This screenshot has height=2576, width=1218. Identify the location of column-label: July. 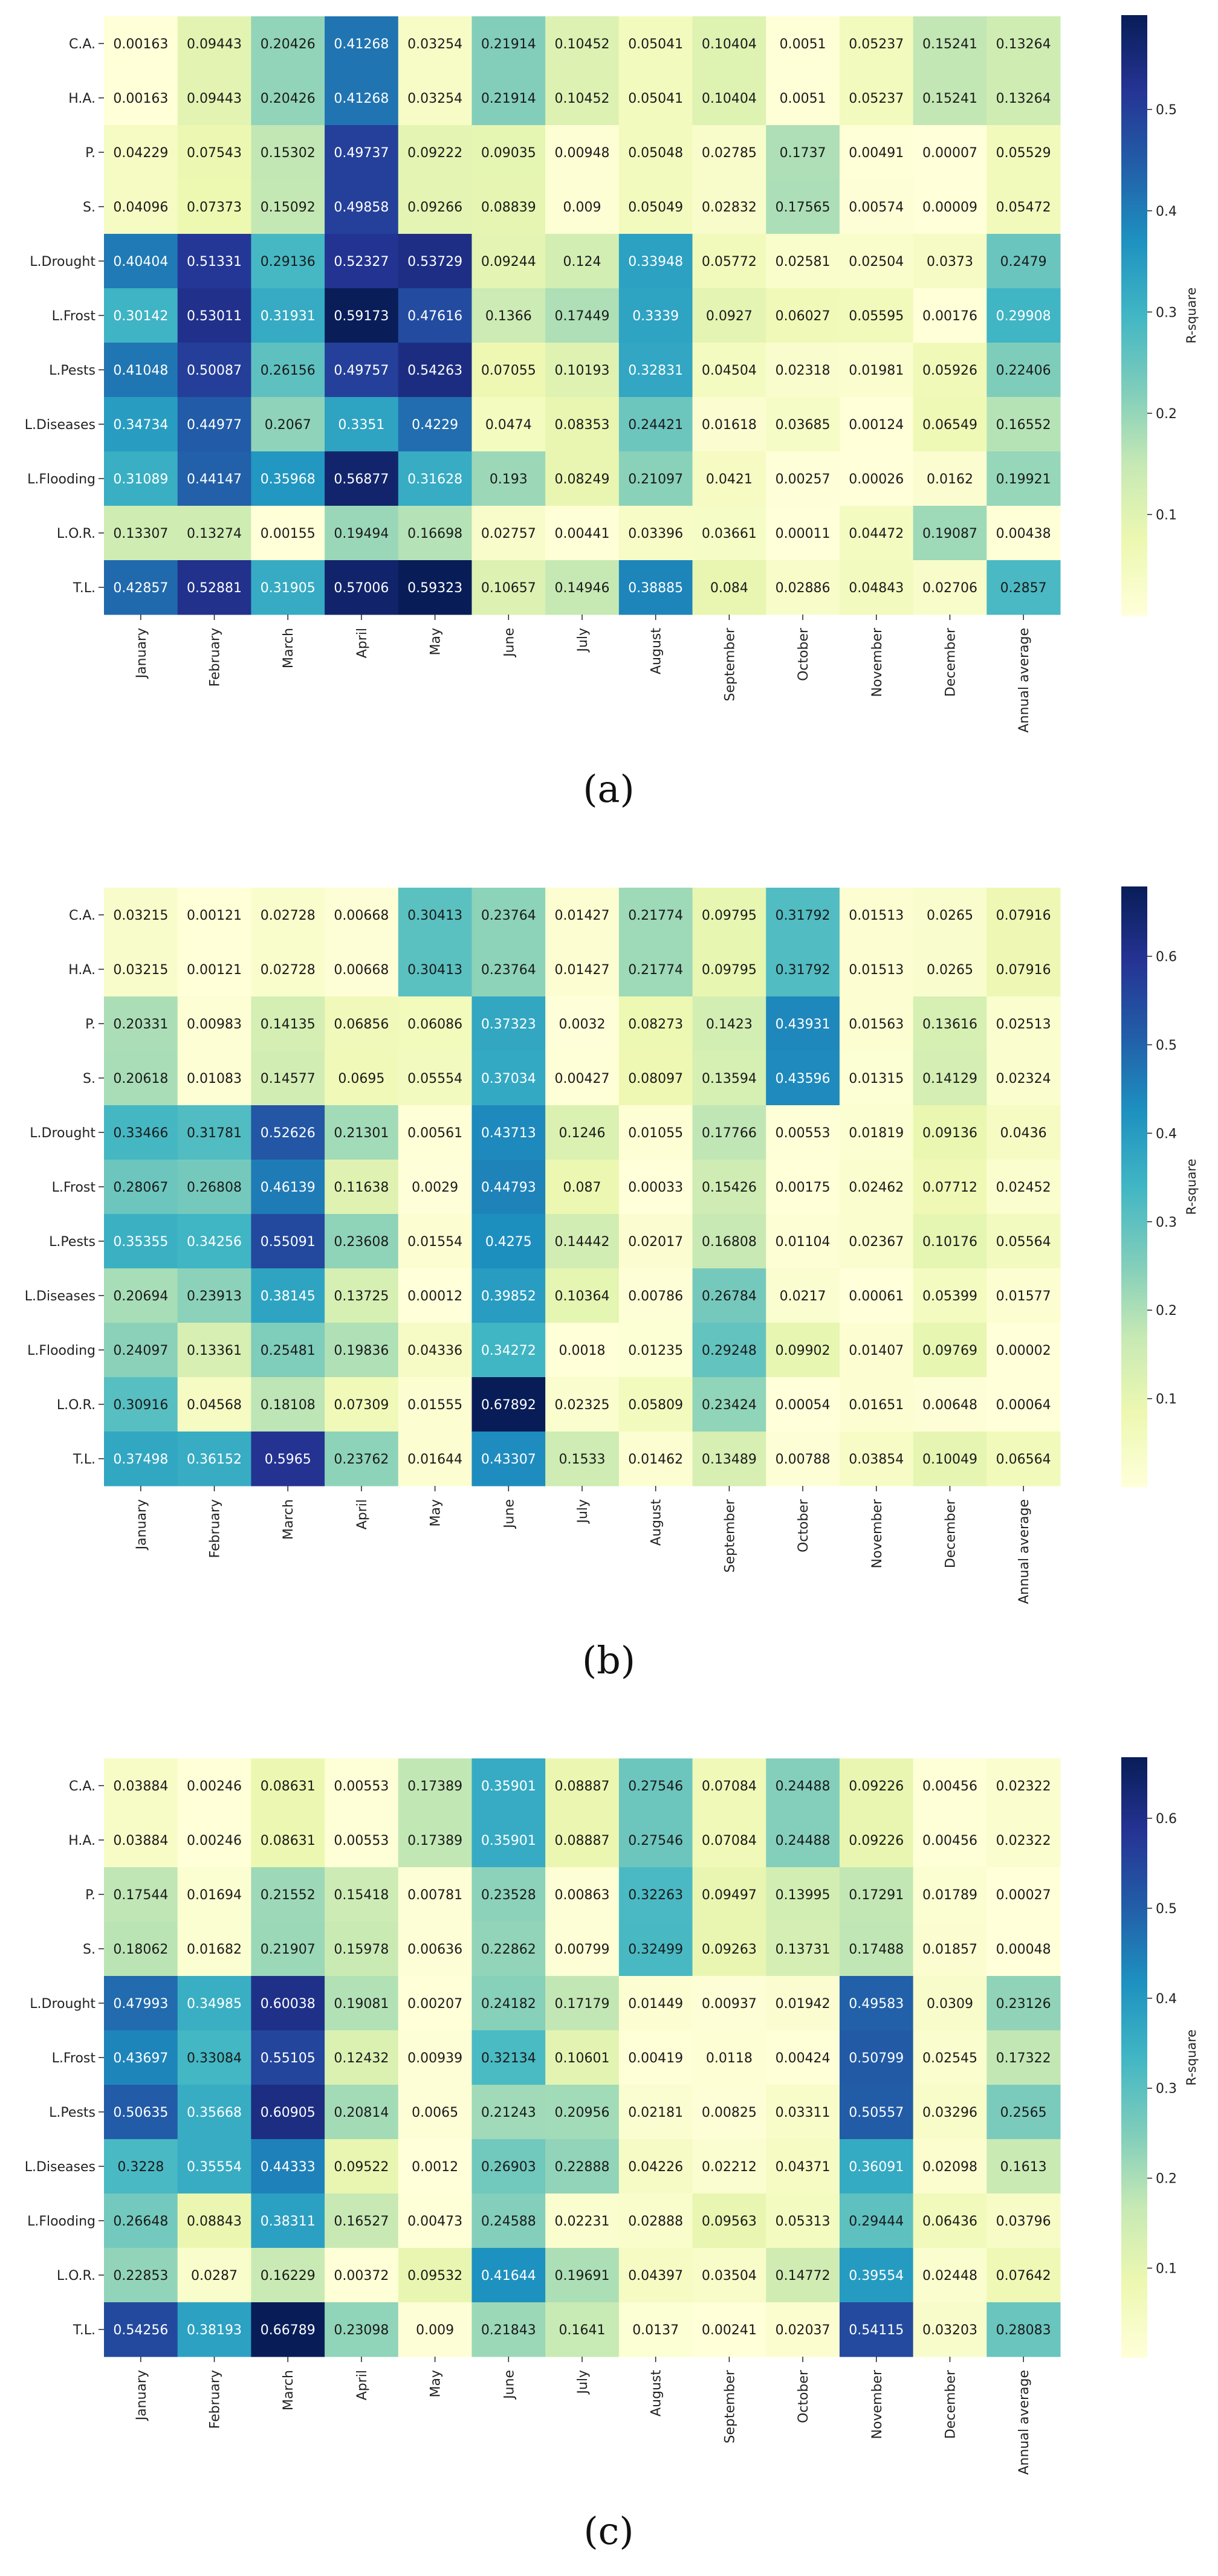
(583, 1512).